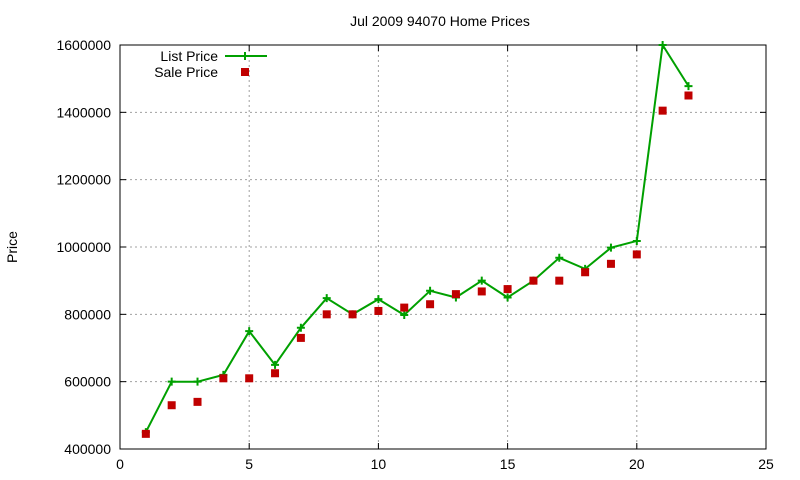 Image resolution: width=800 pixels, height=480 pixels. Describe the element at coordinates (83, 180) in the screenshot. I see `y-tick-label: 1200000` at that location.